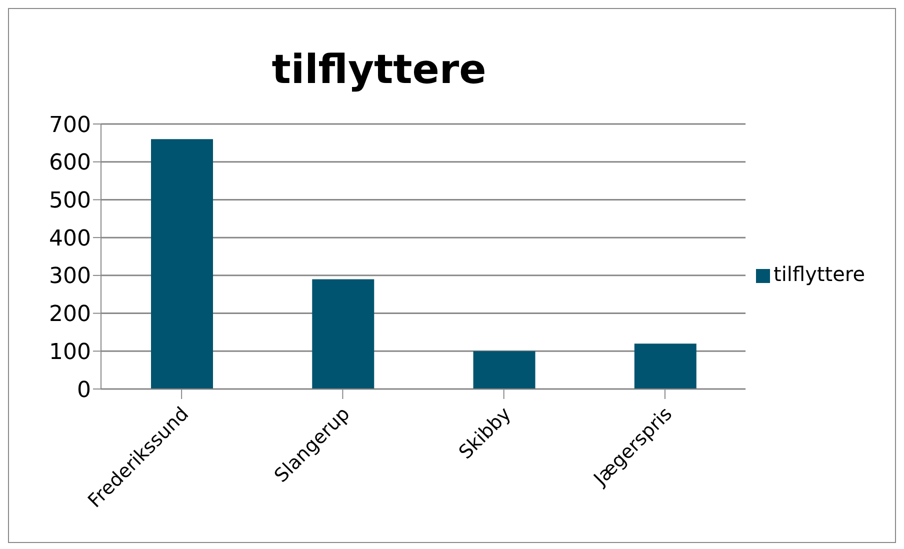 The height and width of the screenshot is (549, 904). I want to click on chart-title: tilflyttere, so click(379, 70).